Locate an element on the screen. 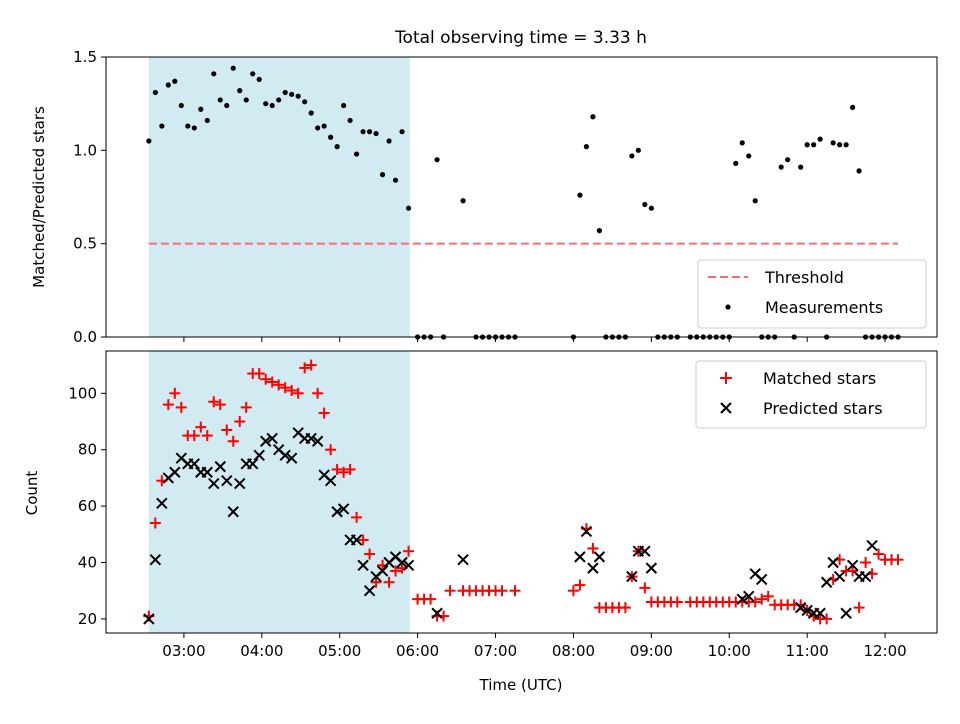 This screenshot has height=724, width=960. bottom-y-tick-label: 80 is located at coordinates (87, 450).